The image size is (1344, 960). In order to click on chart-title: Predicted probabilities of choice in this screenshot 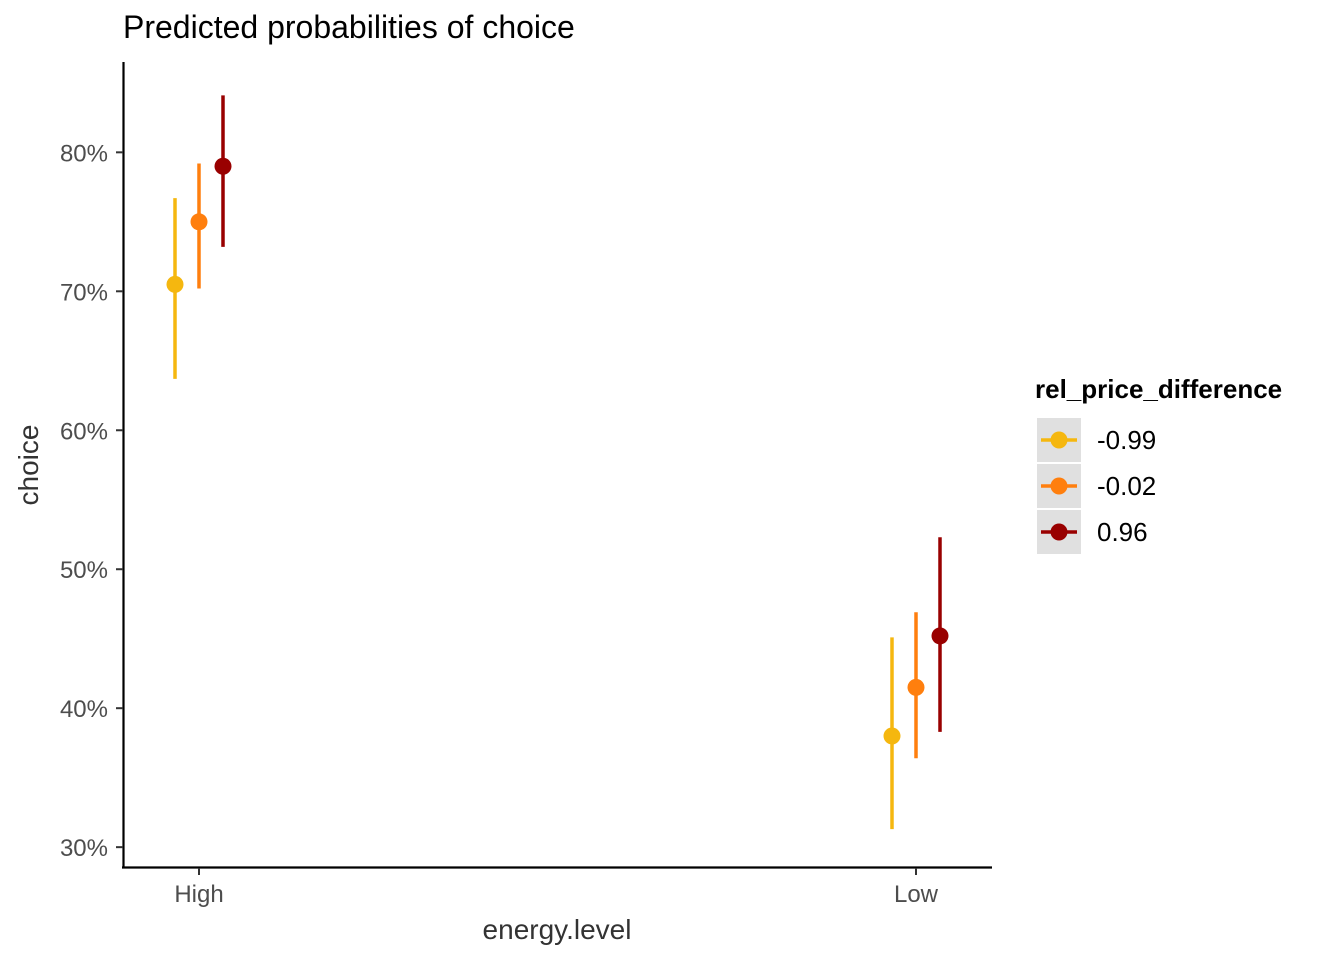, I will do `click(349, 27)`.